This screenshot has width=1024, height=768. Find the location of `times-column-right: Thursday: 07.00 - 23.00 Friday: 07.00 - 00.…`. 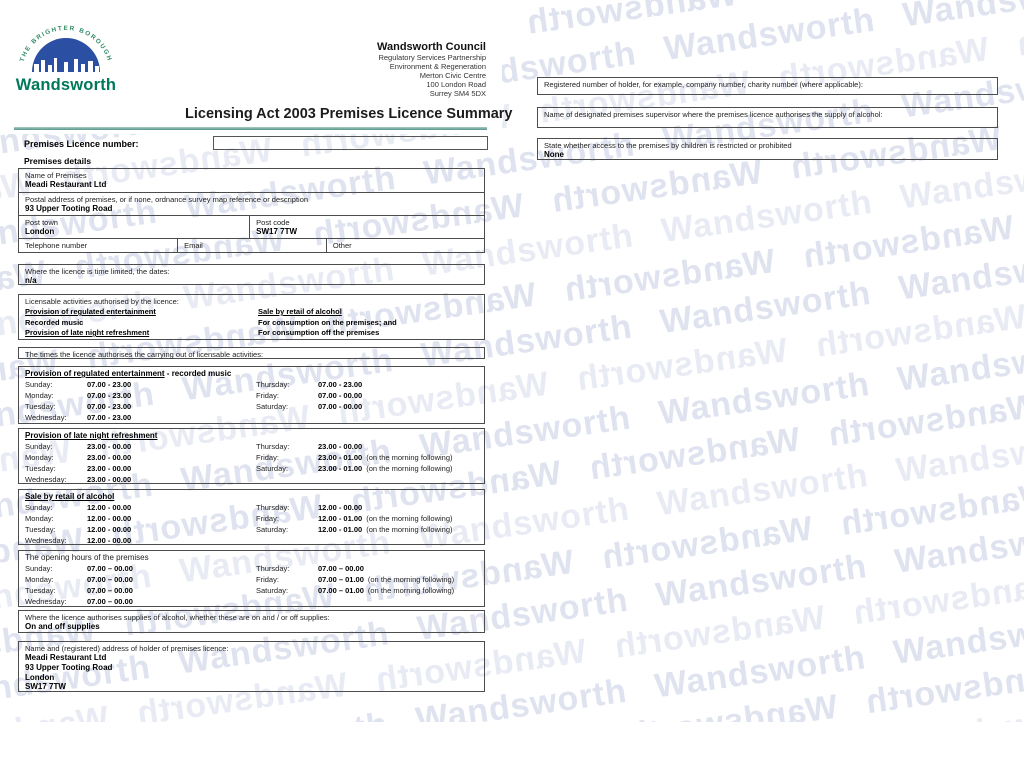

times-column-right: Thursday: 07.00 - 23.00 Friday: 07.00 - 00.… is located at coordinates (311, 396).